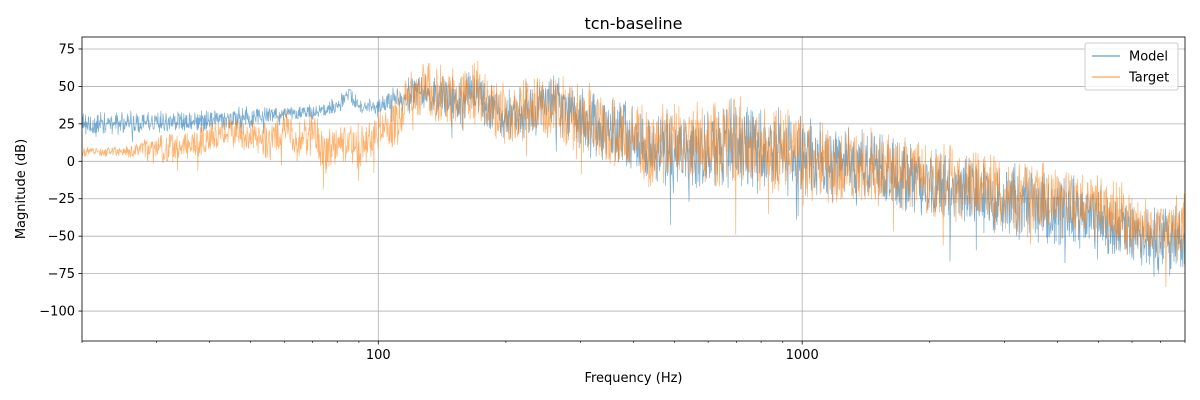 Image resolution: width=1200 pixels, height=400 pixels. I want to click on y-tick-label: 25, so click(66, 124).